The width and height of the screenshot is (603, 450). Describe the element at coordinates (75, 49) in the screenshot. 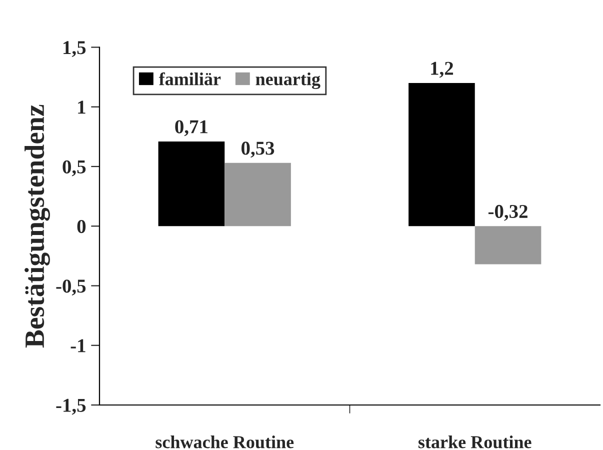

I see `y-tick-label: 1,5` at that location.